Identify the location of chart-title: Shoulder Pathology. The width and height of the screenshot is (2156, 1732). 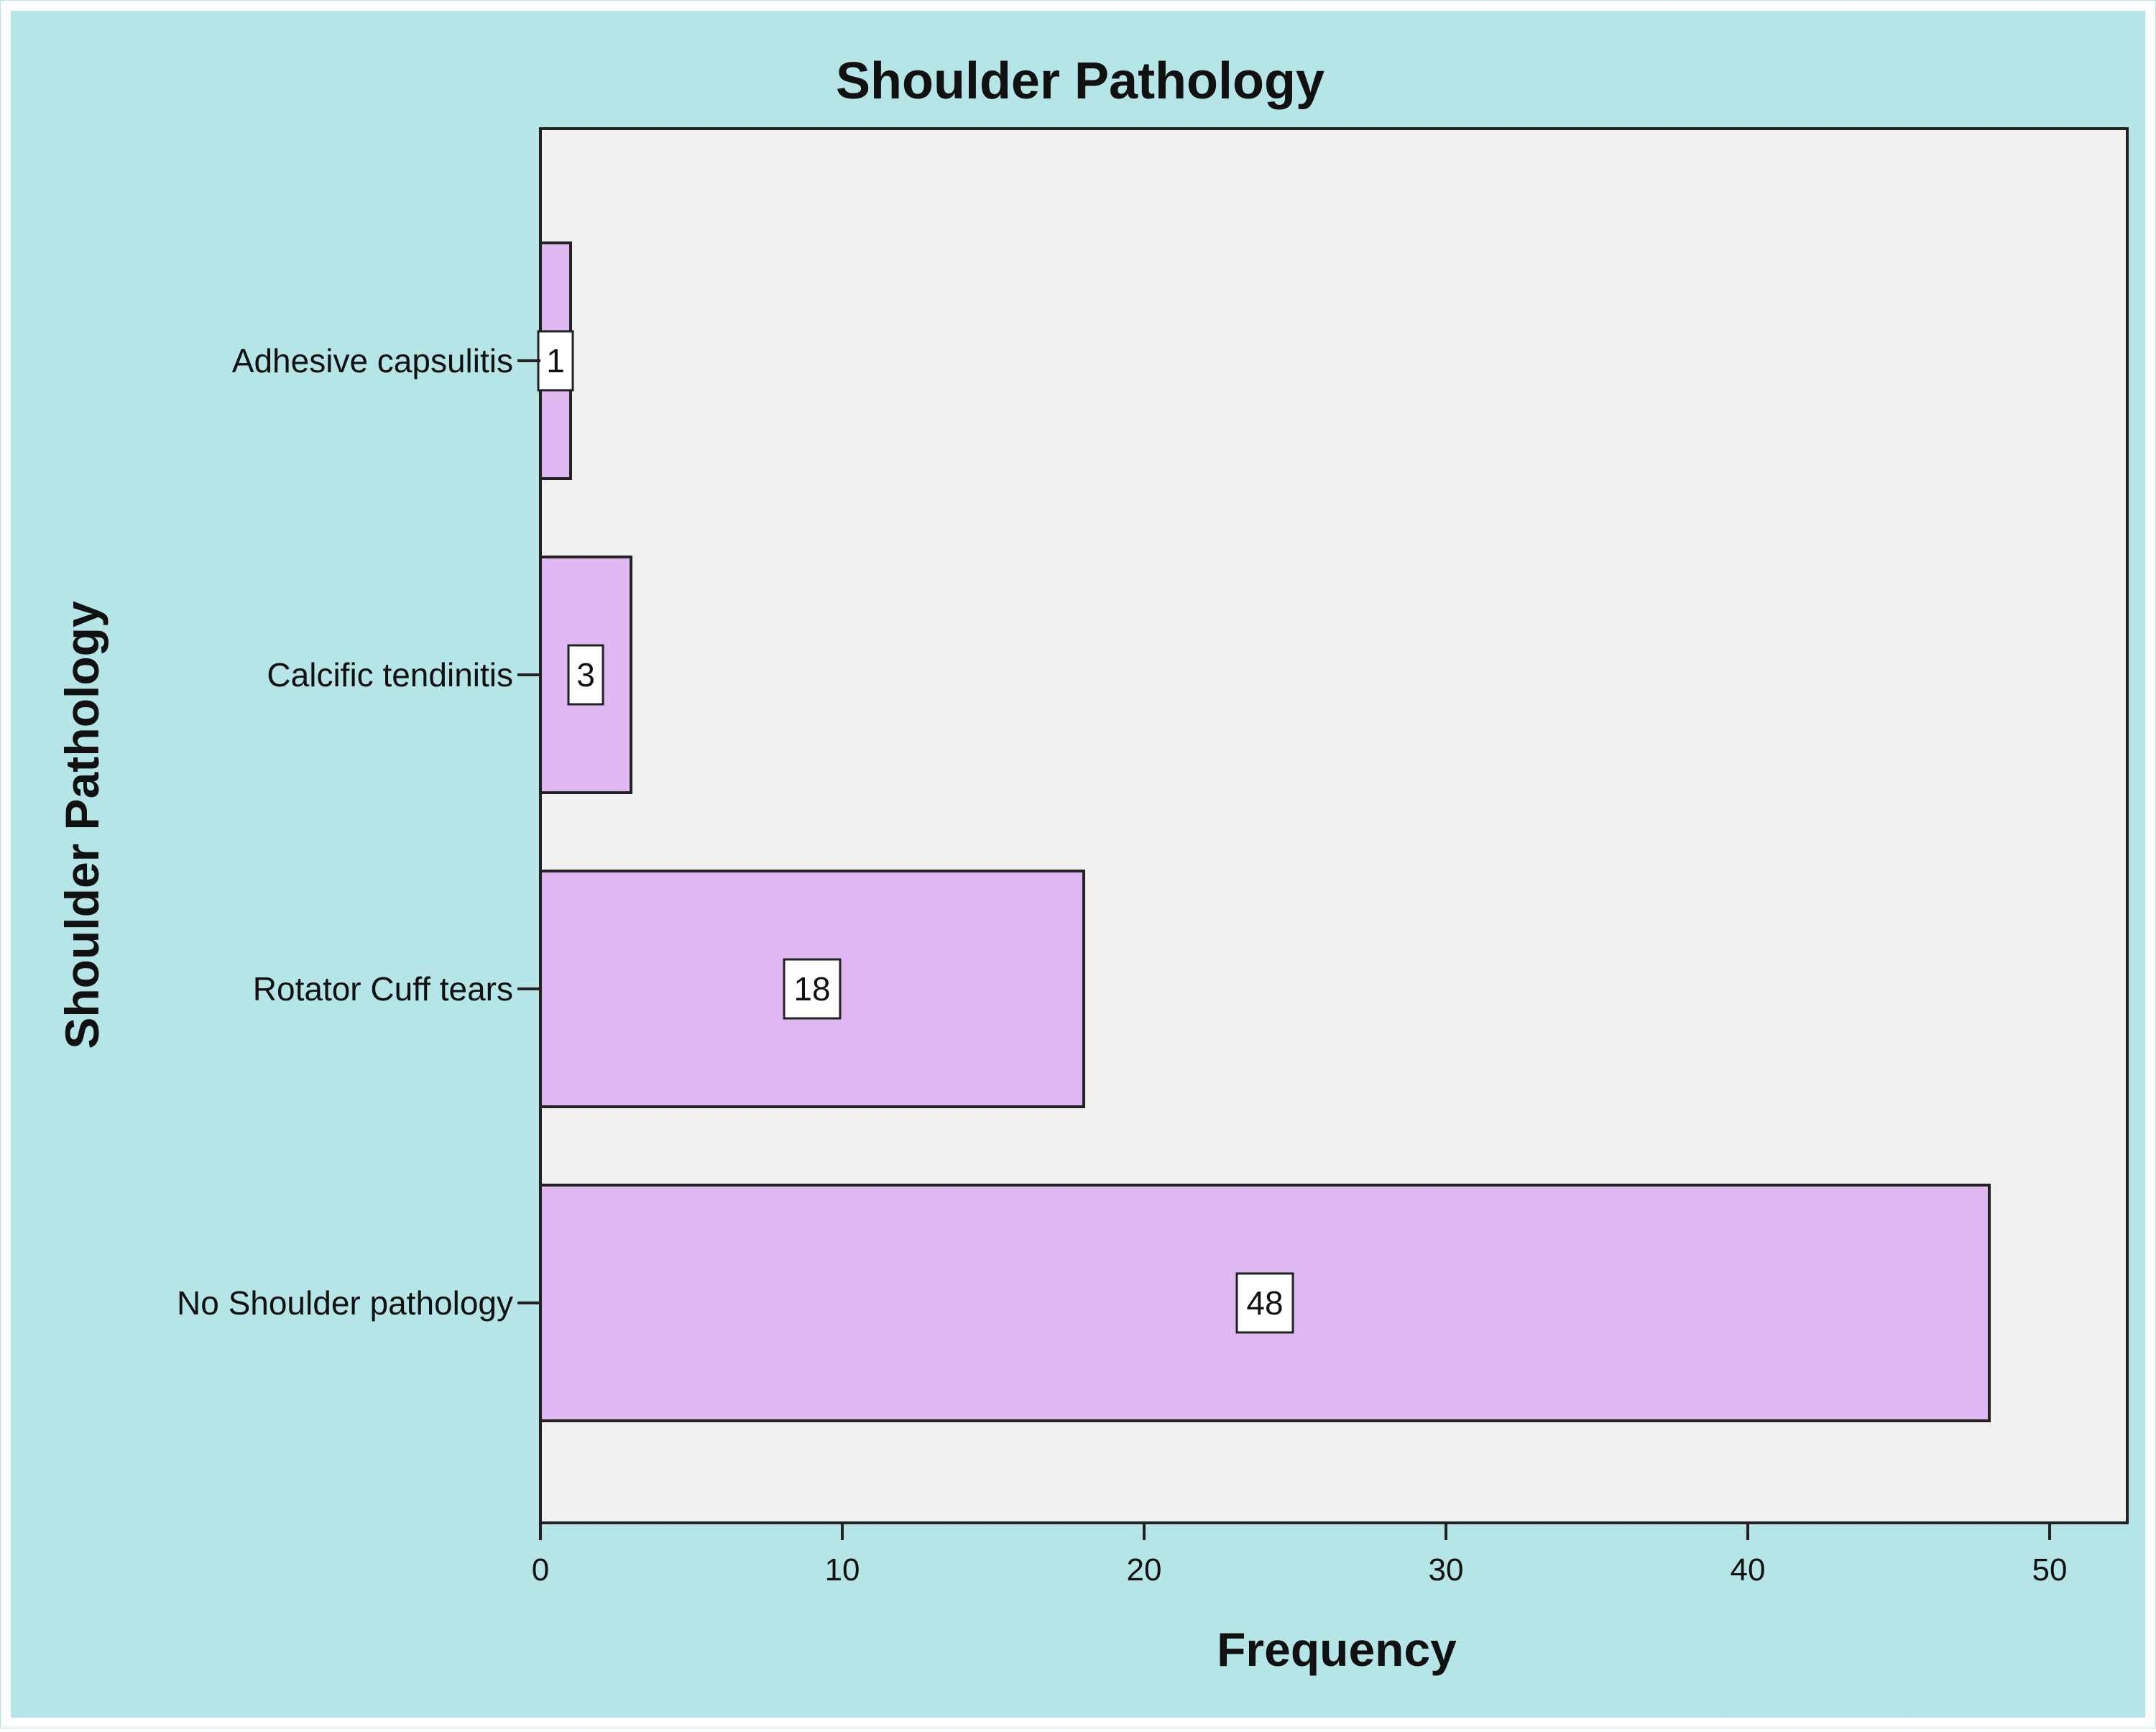
(1080, 81).